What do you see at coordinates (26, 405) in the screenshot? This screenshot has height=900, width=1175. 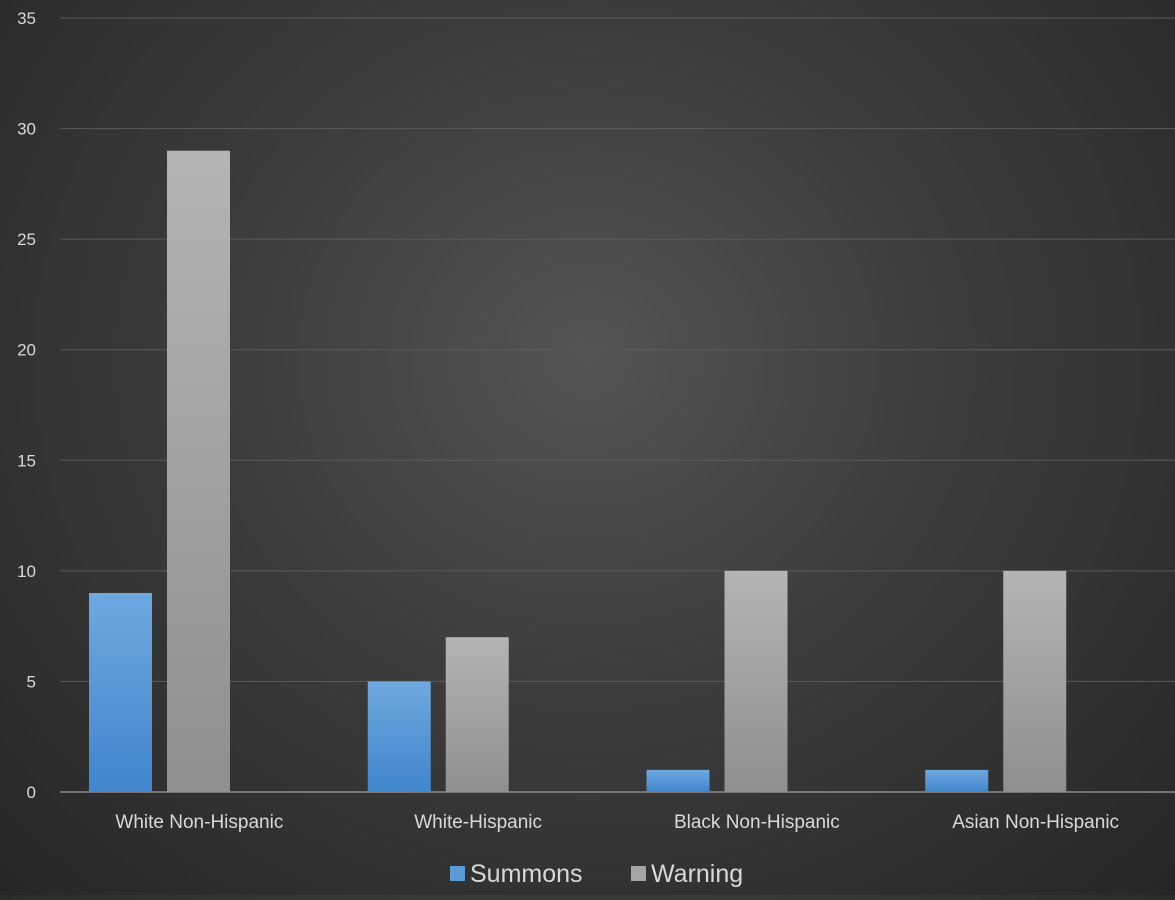 I see `y-axis-tick-labels: 0 5 10 15 20 25 30 35` at bounding box center [26, 405].